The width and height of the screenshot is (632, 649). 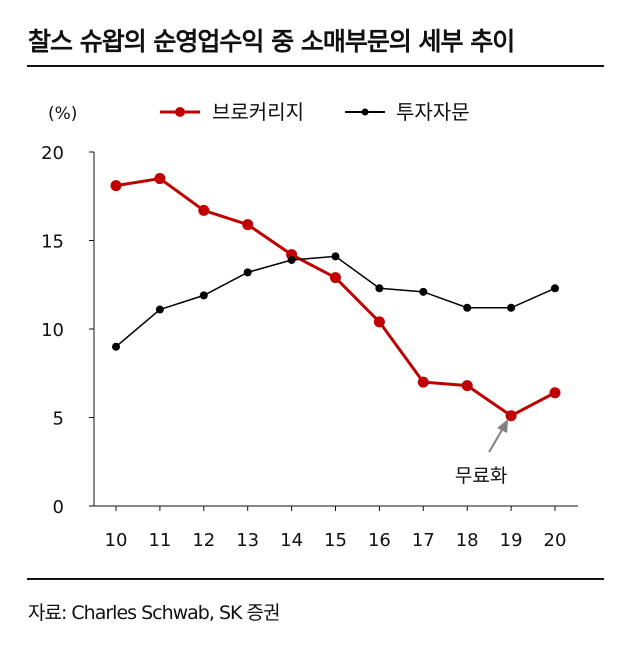 What do you see at coordinates (116, 540) in the screenshot?
I see `x-tick-label: 10` at bounding box center [116, 540].